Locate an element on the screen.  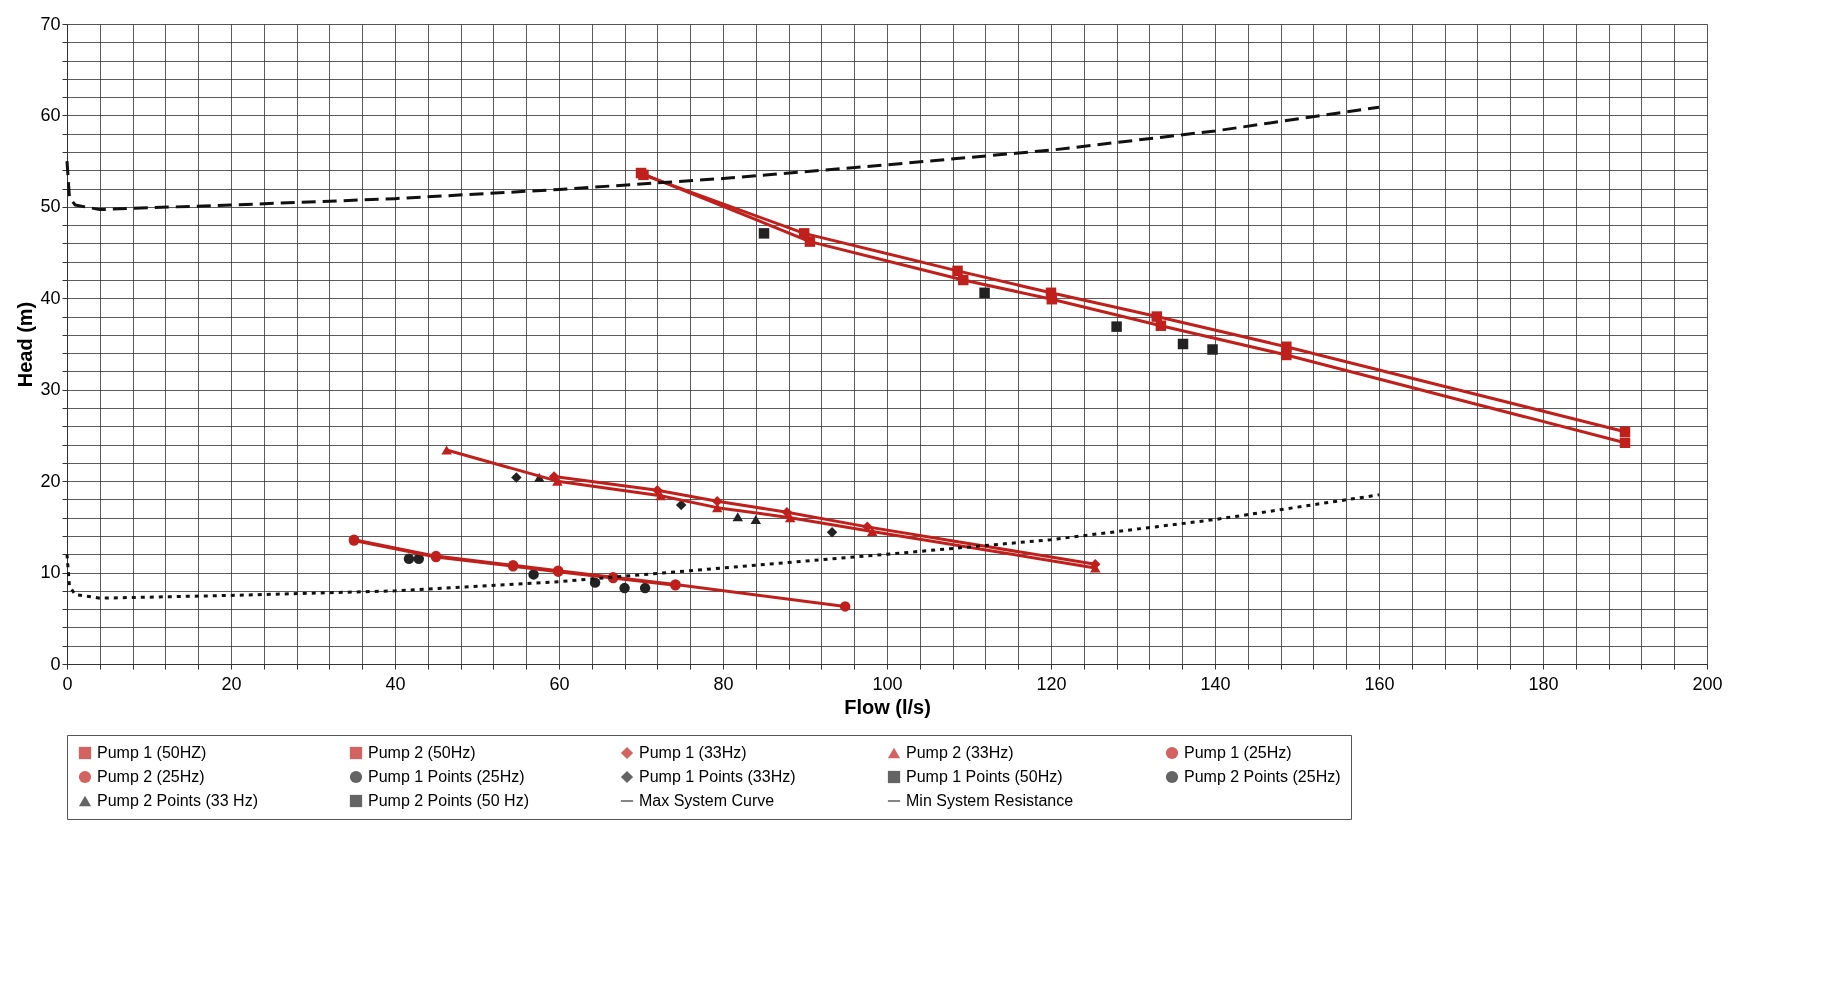
legend-label: Pump 1 Points (25Hz) is located at coordinates (446, 776).